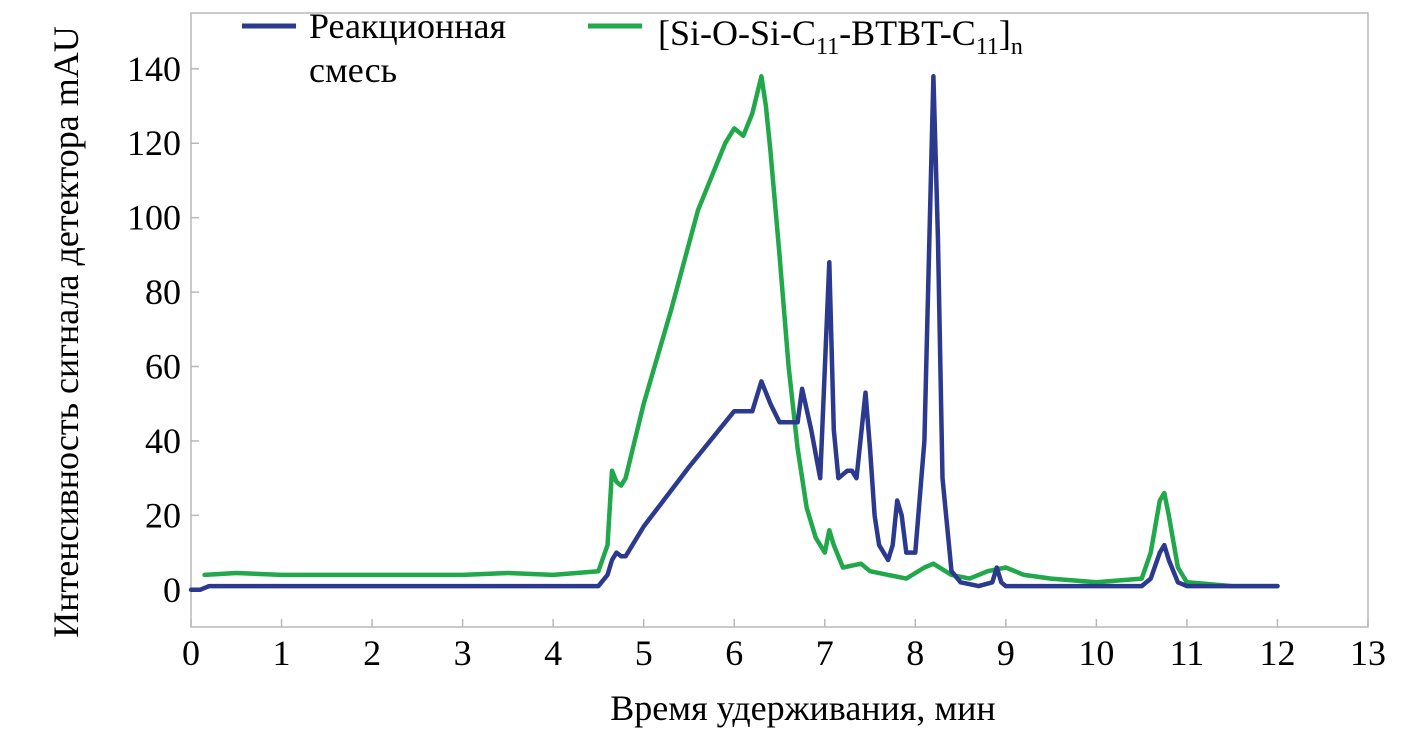 This screenshot has height=733, width=1417. What do you see at coordinates (163, 515) in the screenshot?
I see `y-tick-label: 20` at bounding box center [163, 515].